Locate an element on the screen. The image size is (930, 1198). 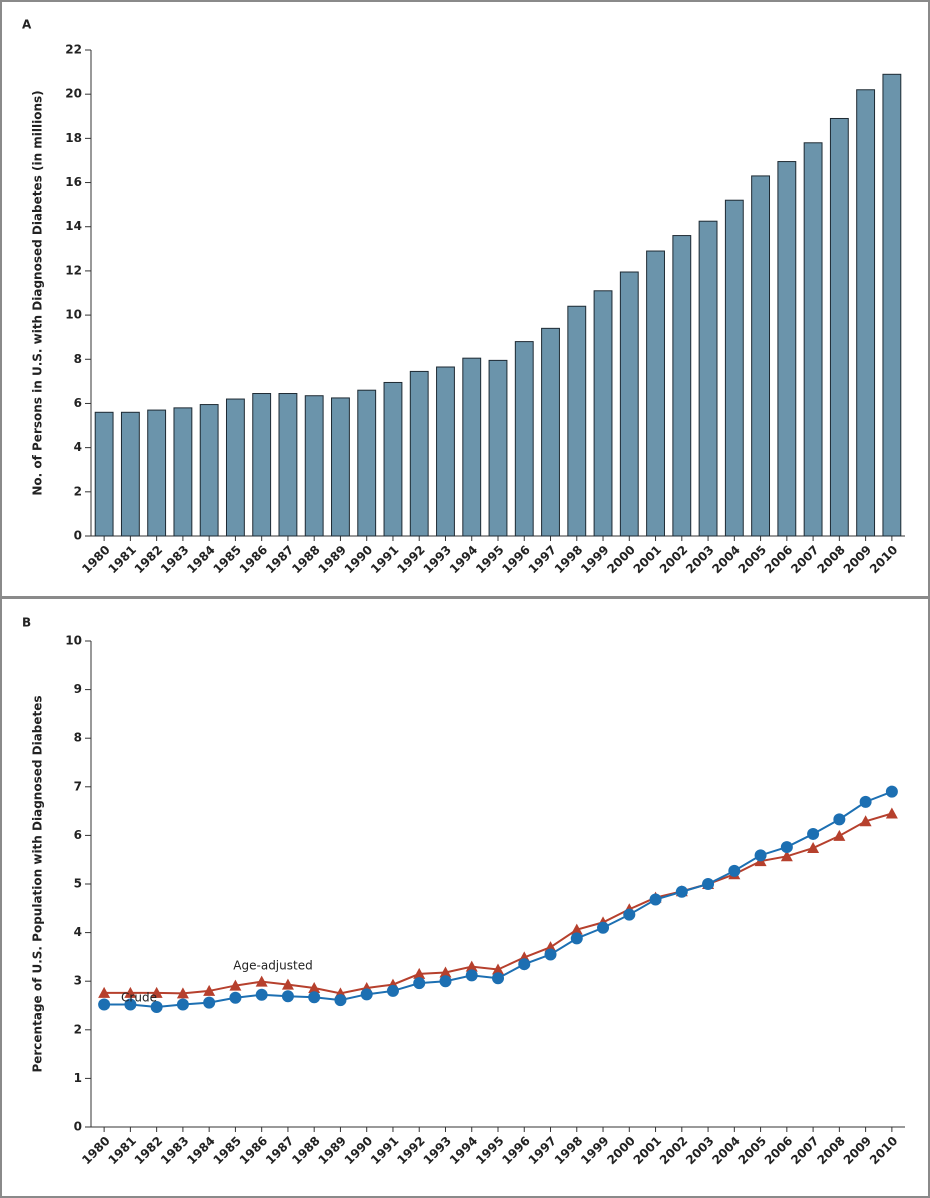
y-tick-label: 20 is located at coordinates (73, 94).